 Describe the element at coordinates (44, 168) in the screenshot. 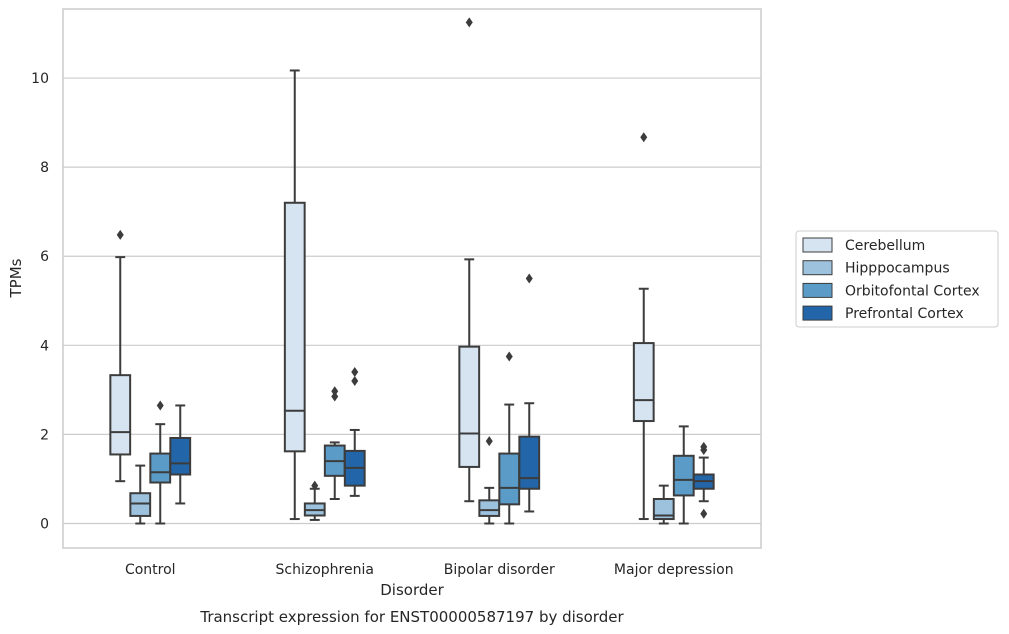

I see `y-tick-label: 8` at that location.